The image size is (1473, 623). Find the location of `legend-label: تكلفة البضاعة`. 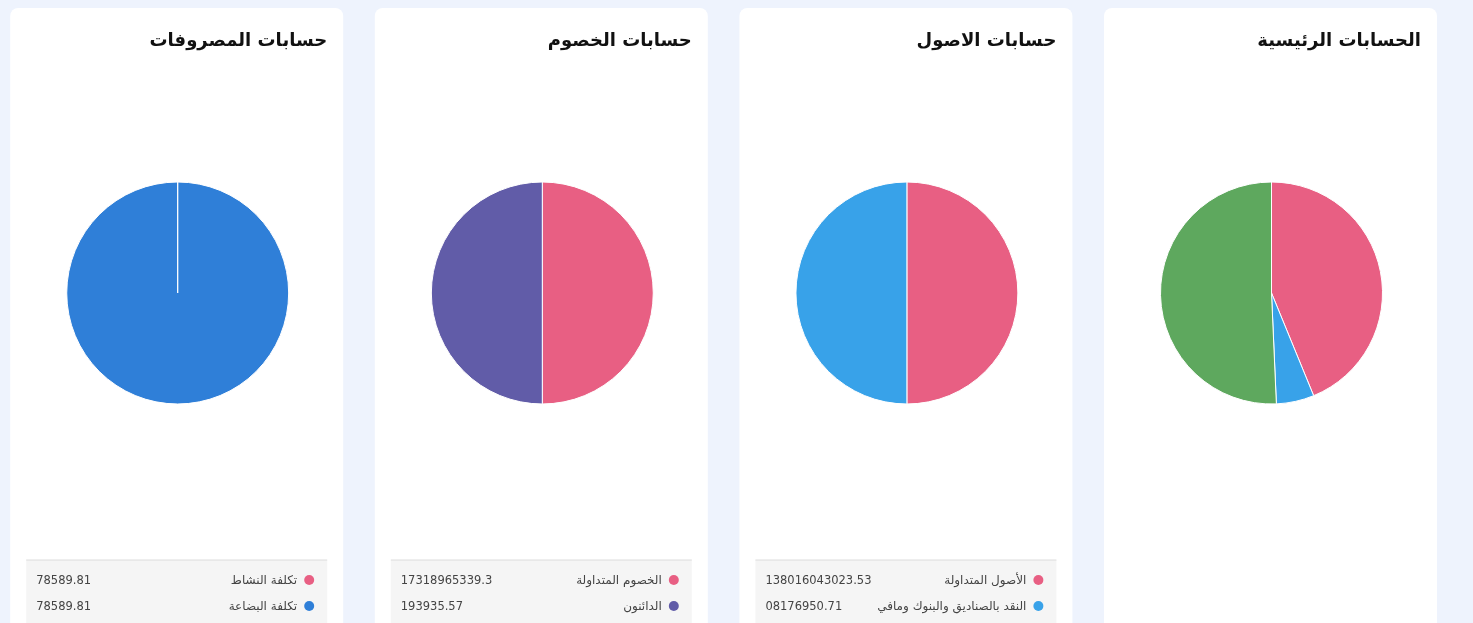

legend-label: تكلفة البضاعة is located at coordinates (263, 606).